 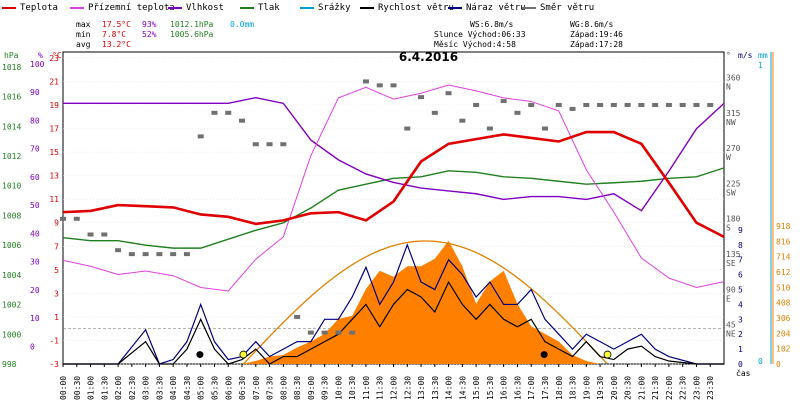 I want to click on pressure-tick: 1004, so click(x=11, y=275).